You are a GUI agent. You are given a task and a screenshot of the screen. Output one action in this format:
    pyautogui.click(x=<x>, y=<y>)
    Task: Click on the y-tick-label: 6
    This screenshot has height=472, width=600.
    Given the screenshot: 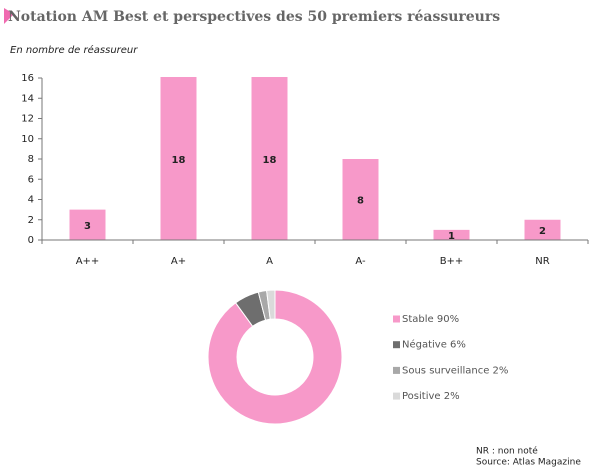 What is the action you would take?
    pyautogui.click(x=31, y=179)
    